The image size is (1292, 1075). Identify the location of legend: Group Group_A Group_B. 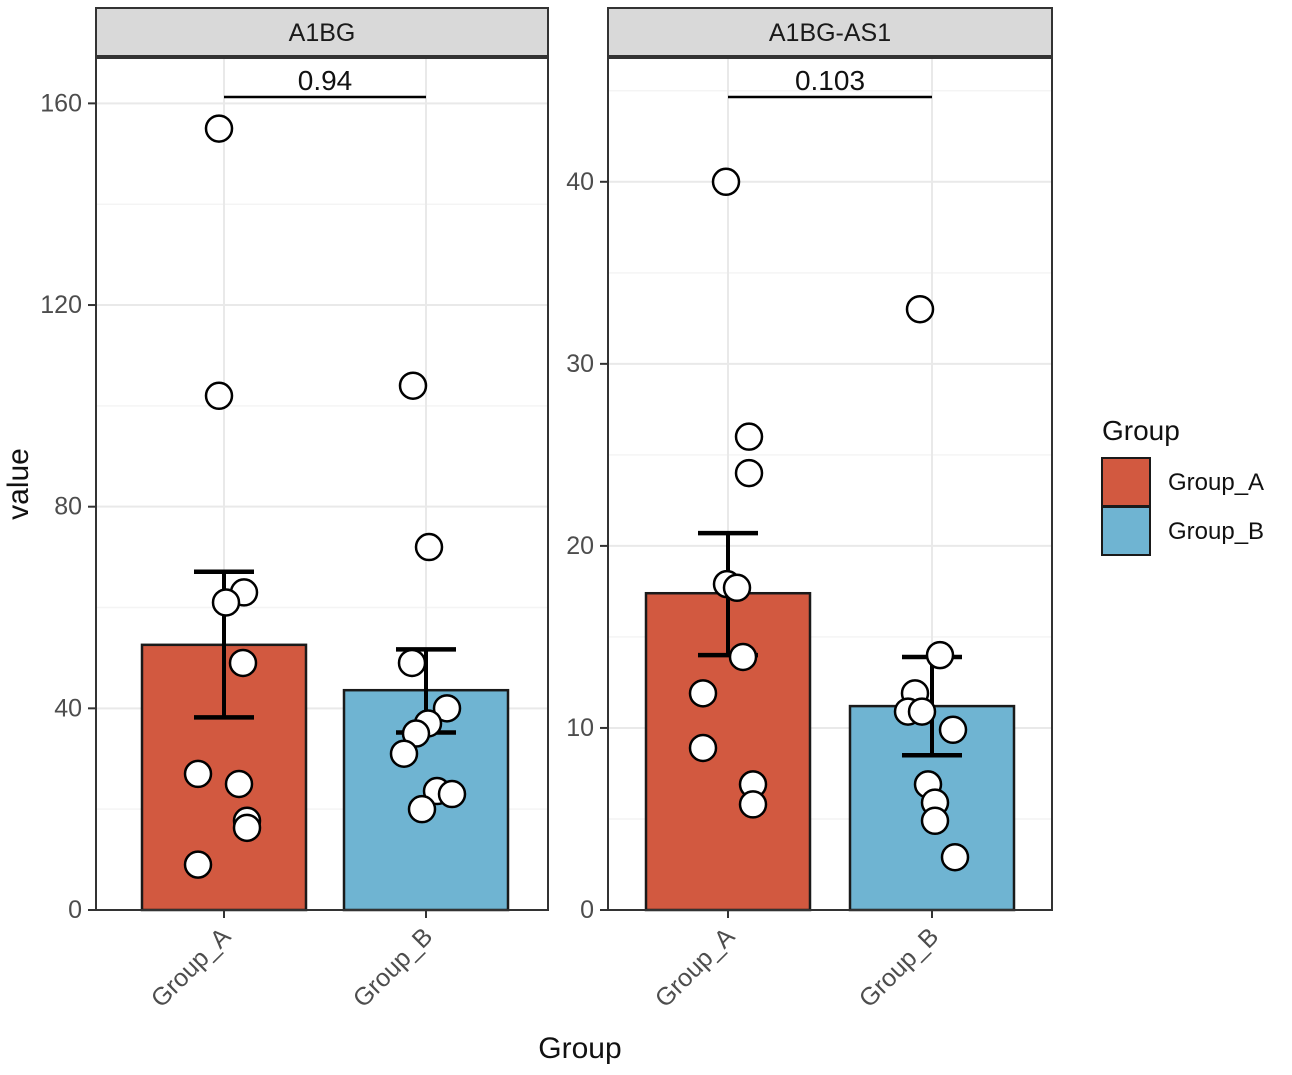
(1182, 485).